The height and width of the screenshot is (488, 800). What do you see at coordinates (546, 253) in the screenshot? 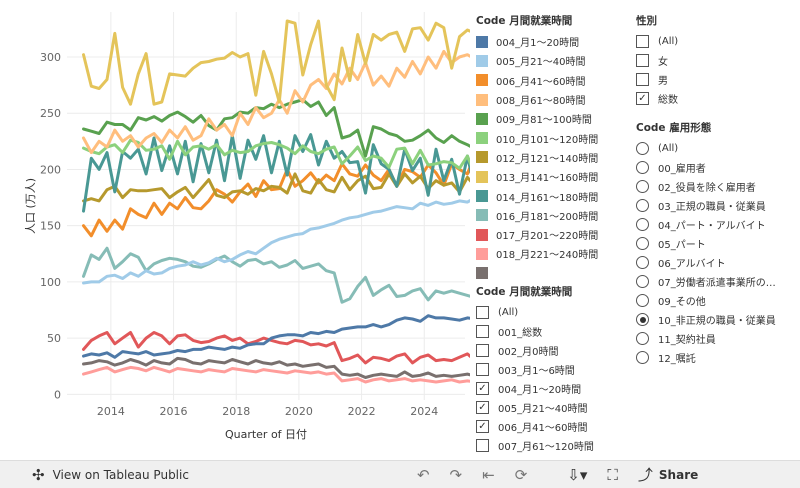
I see `legend-item: 018_月221～240時間` at bounding box center [546, 253].